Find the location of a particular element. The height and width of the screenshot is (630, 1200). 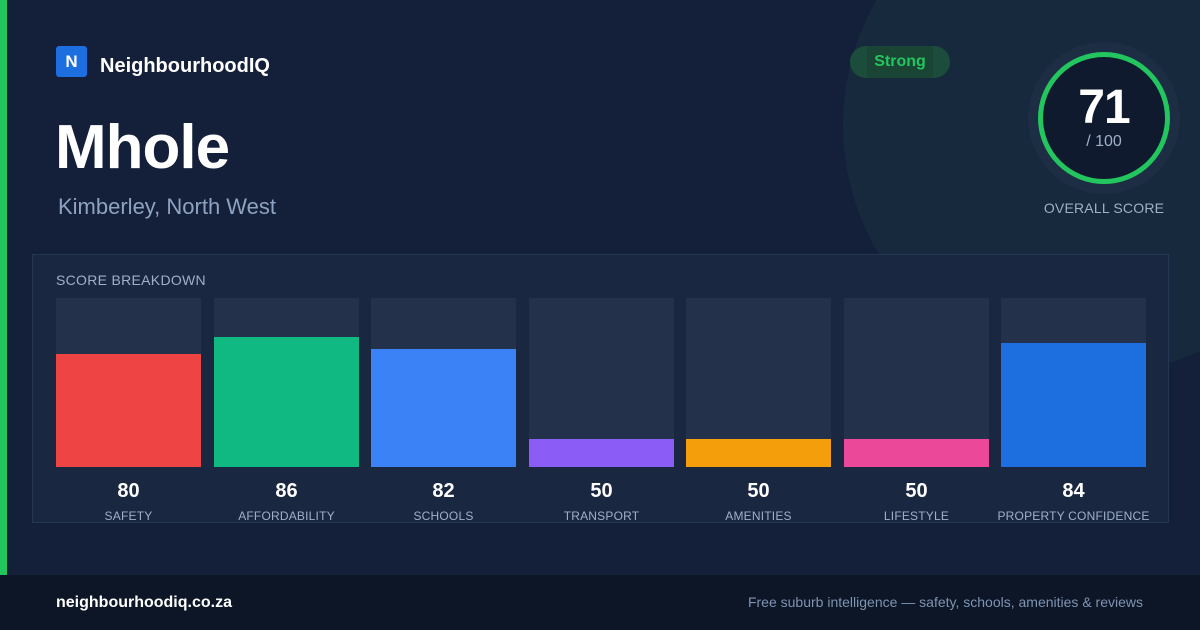

overall-score-max: / 100 is located at coordinates (1104, 141).